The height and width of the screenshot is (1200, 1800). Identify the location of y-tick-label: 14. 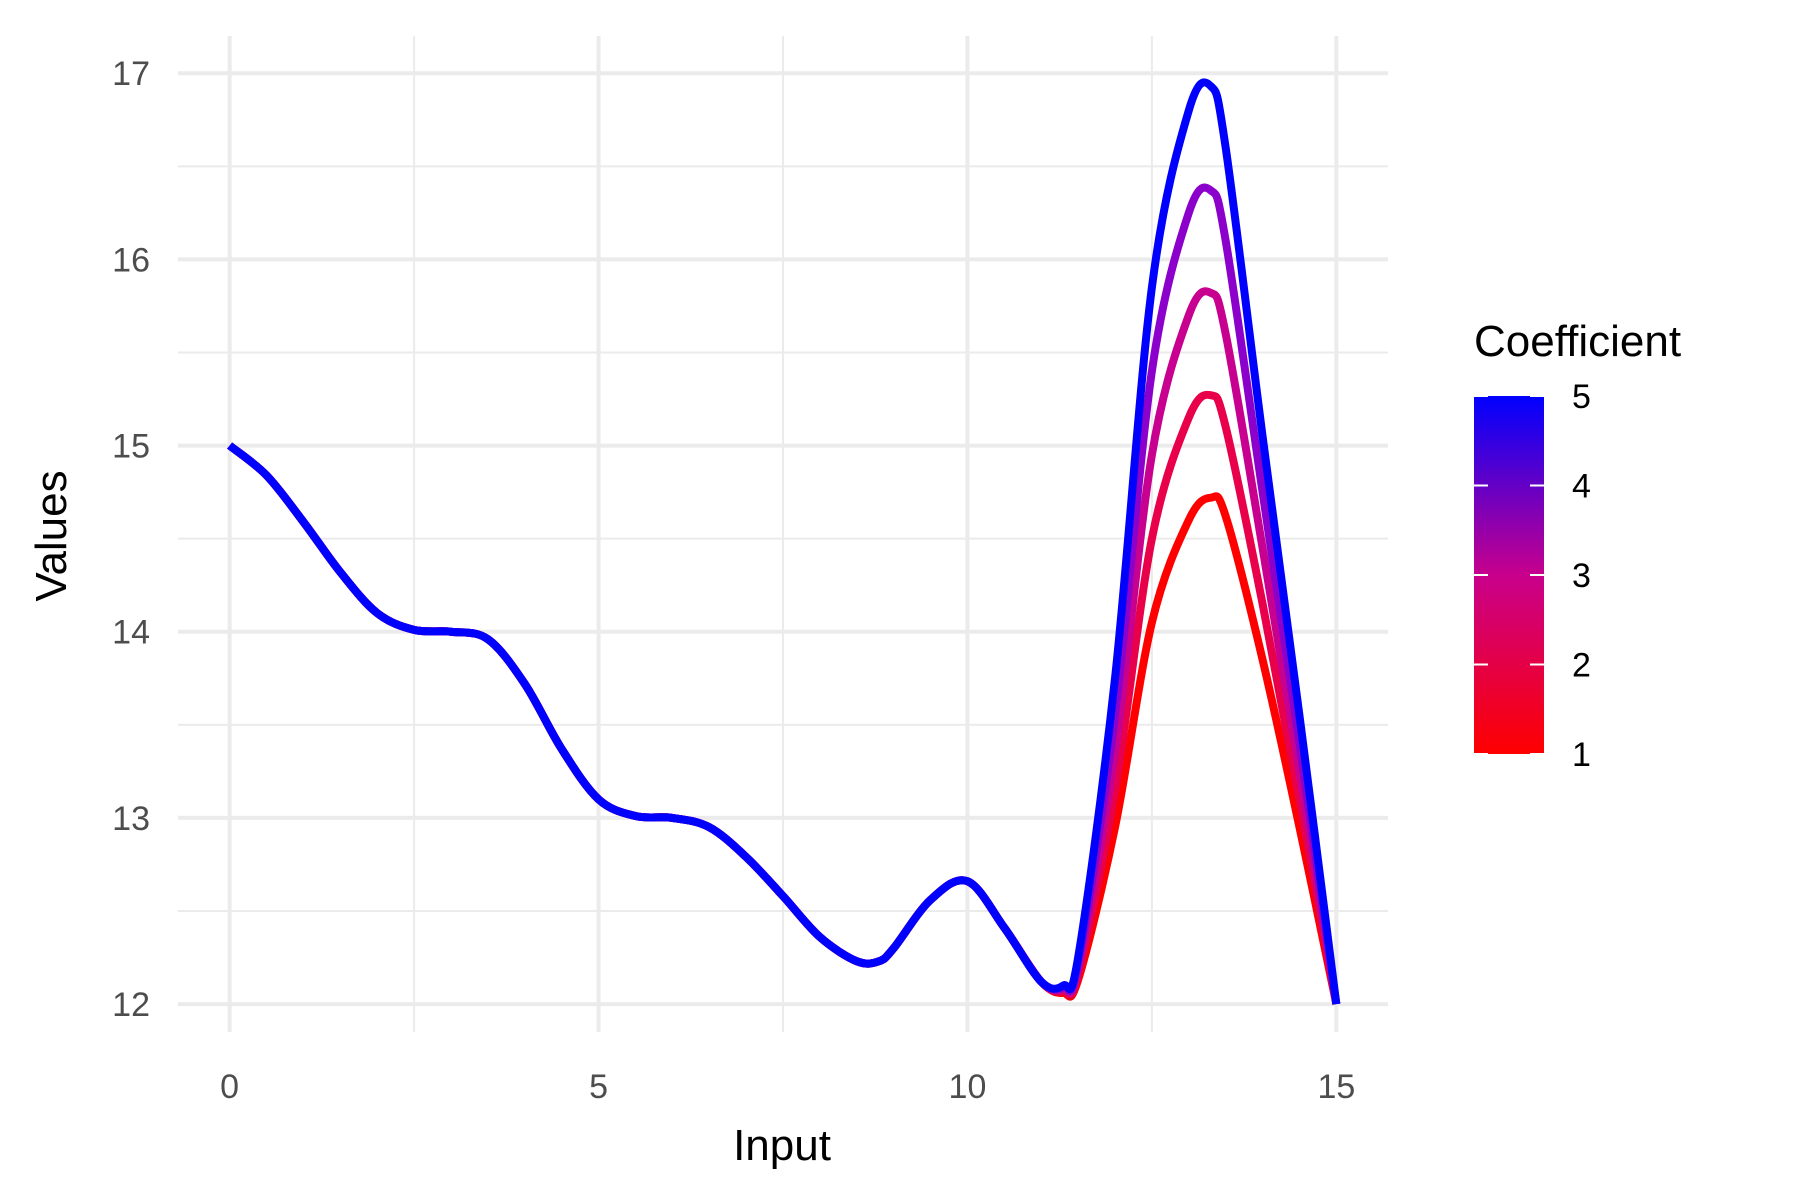
(131, 633).